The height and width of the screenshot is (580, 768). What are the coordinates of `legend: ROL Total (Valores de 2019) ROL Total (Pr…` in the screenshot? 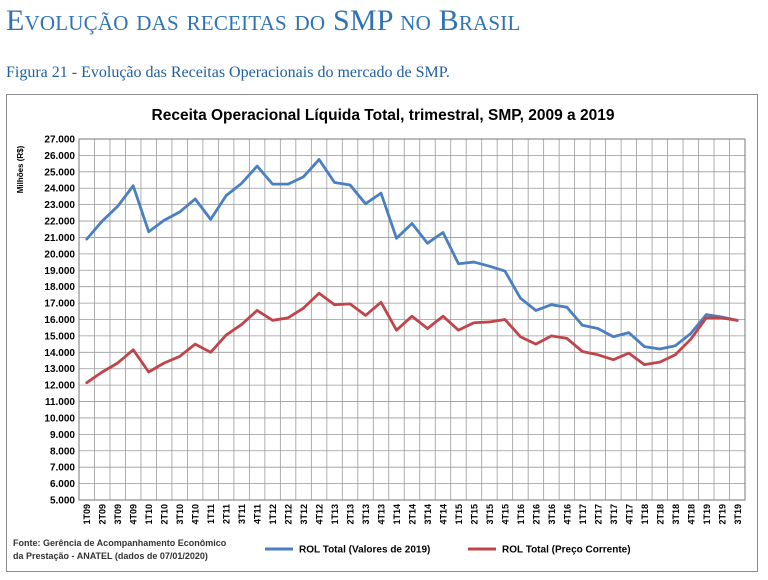 It's located at (448, 550).